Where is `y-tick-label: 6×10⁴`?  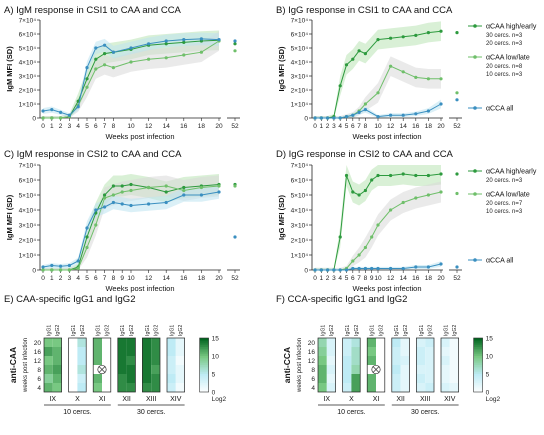 y-tick-label: 6×10⁴ is located at coordinates (28, 35).